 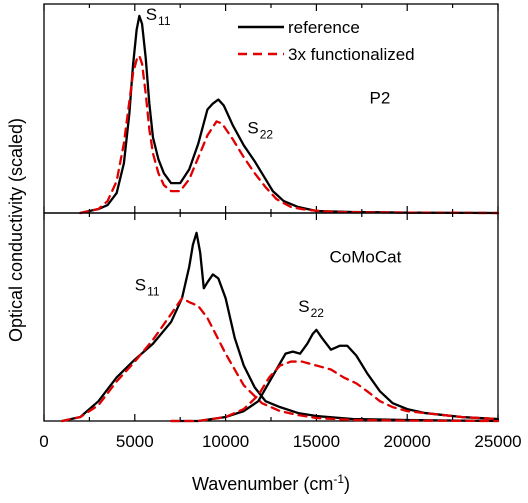 I want to click on legend-label-reference: reference, so click(x=324, y=27).